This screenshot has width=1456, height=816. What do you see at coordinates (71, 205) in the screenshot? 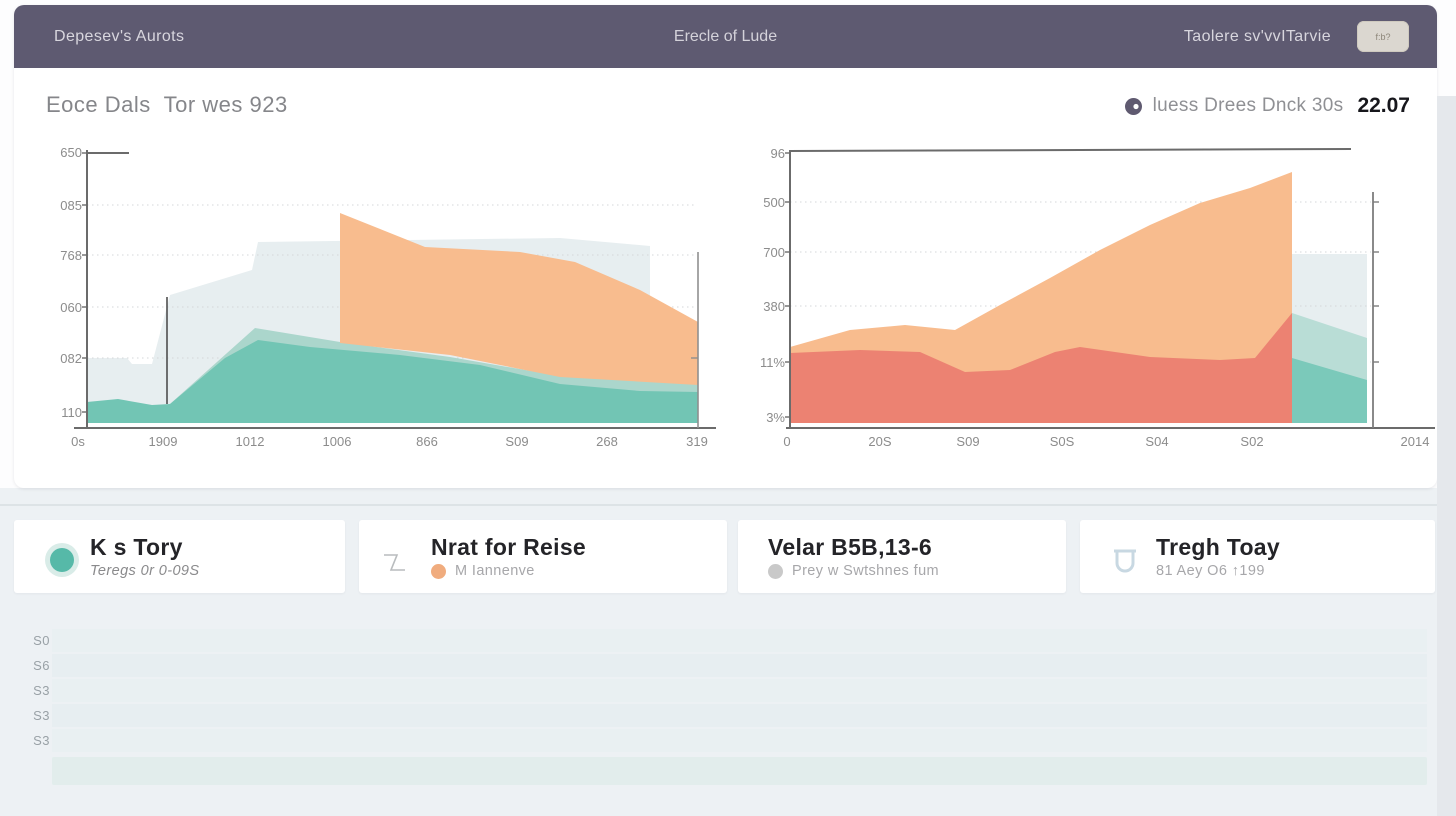
I see `svg-text: 085` at bounding box center [71, 205].